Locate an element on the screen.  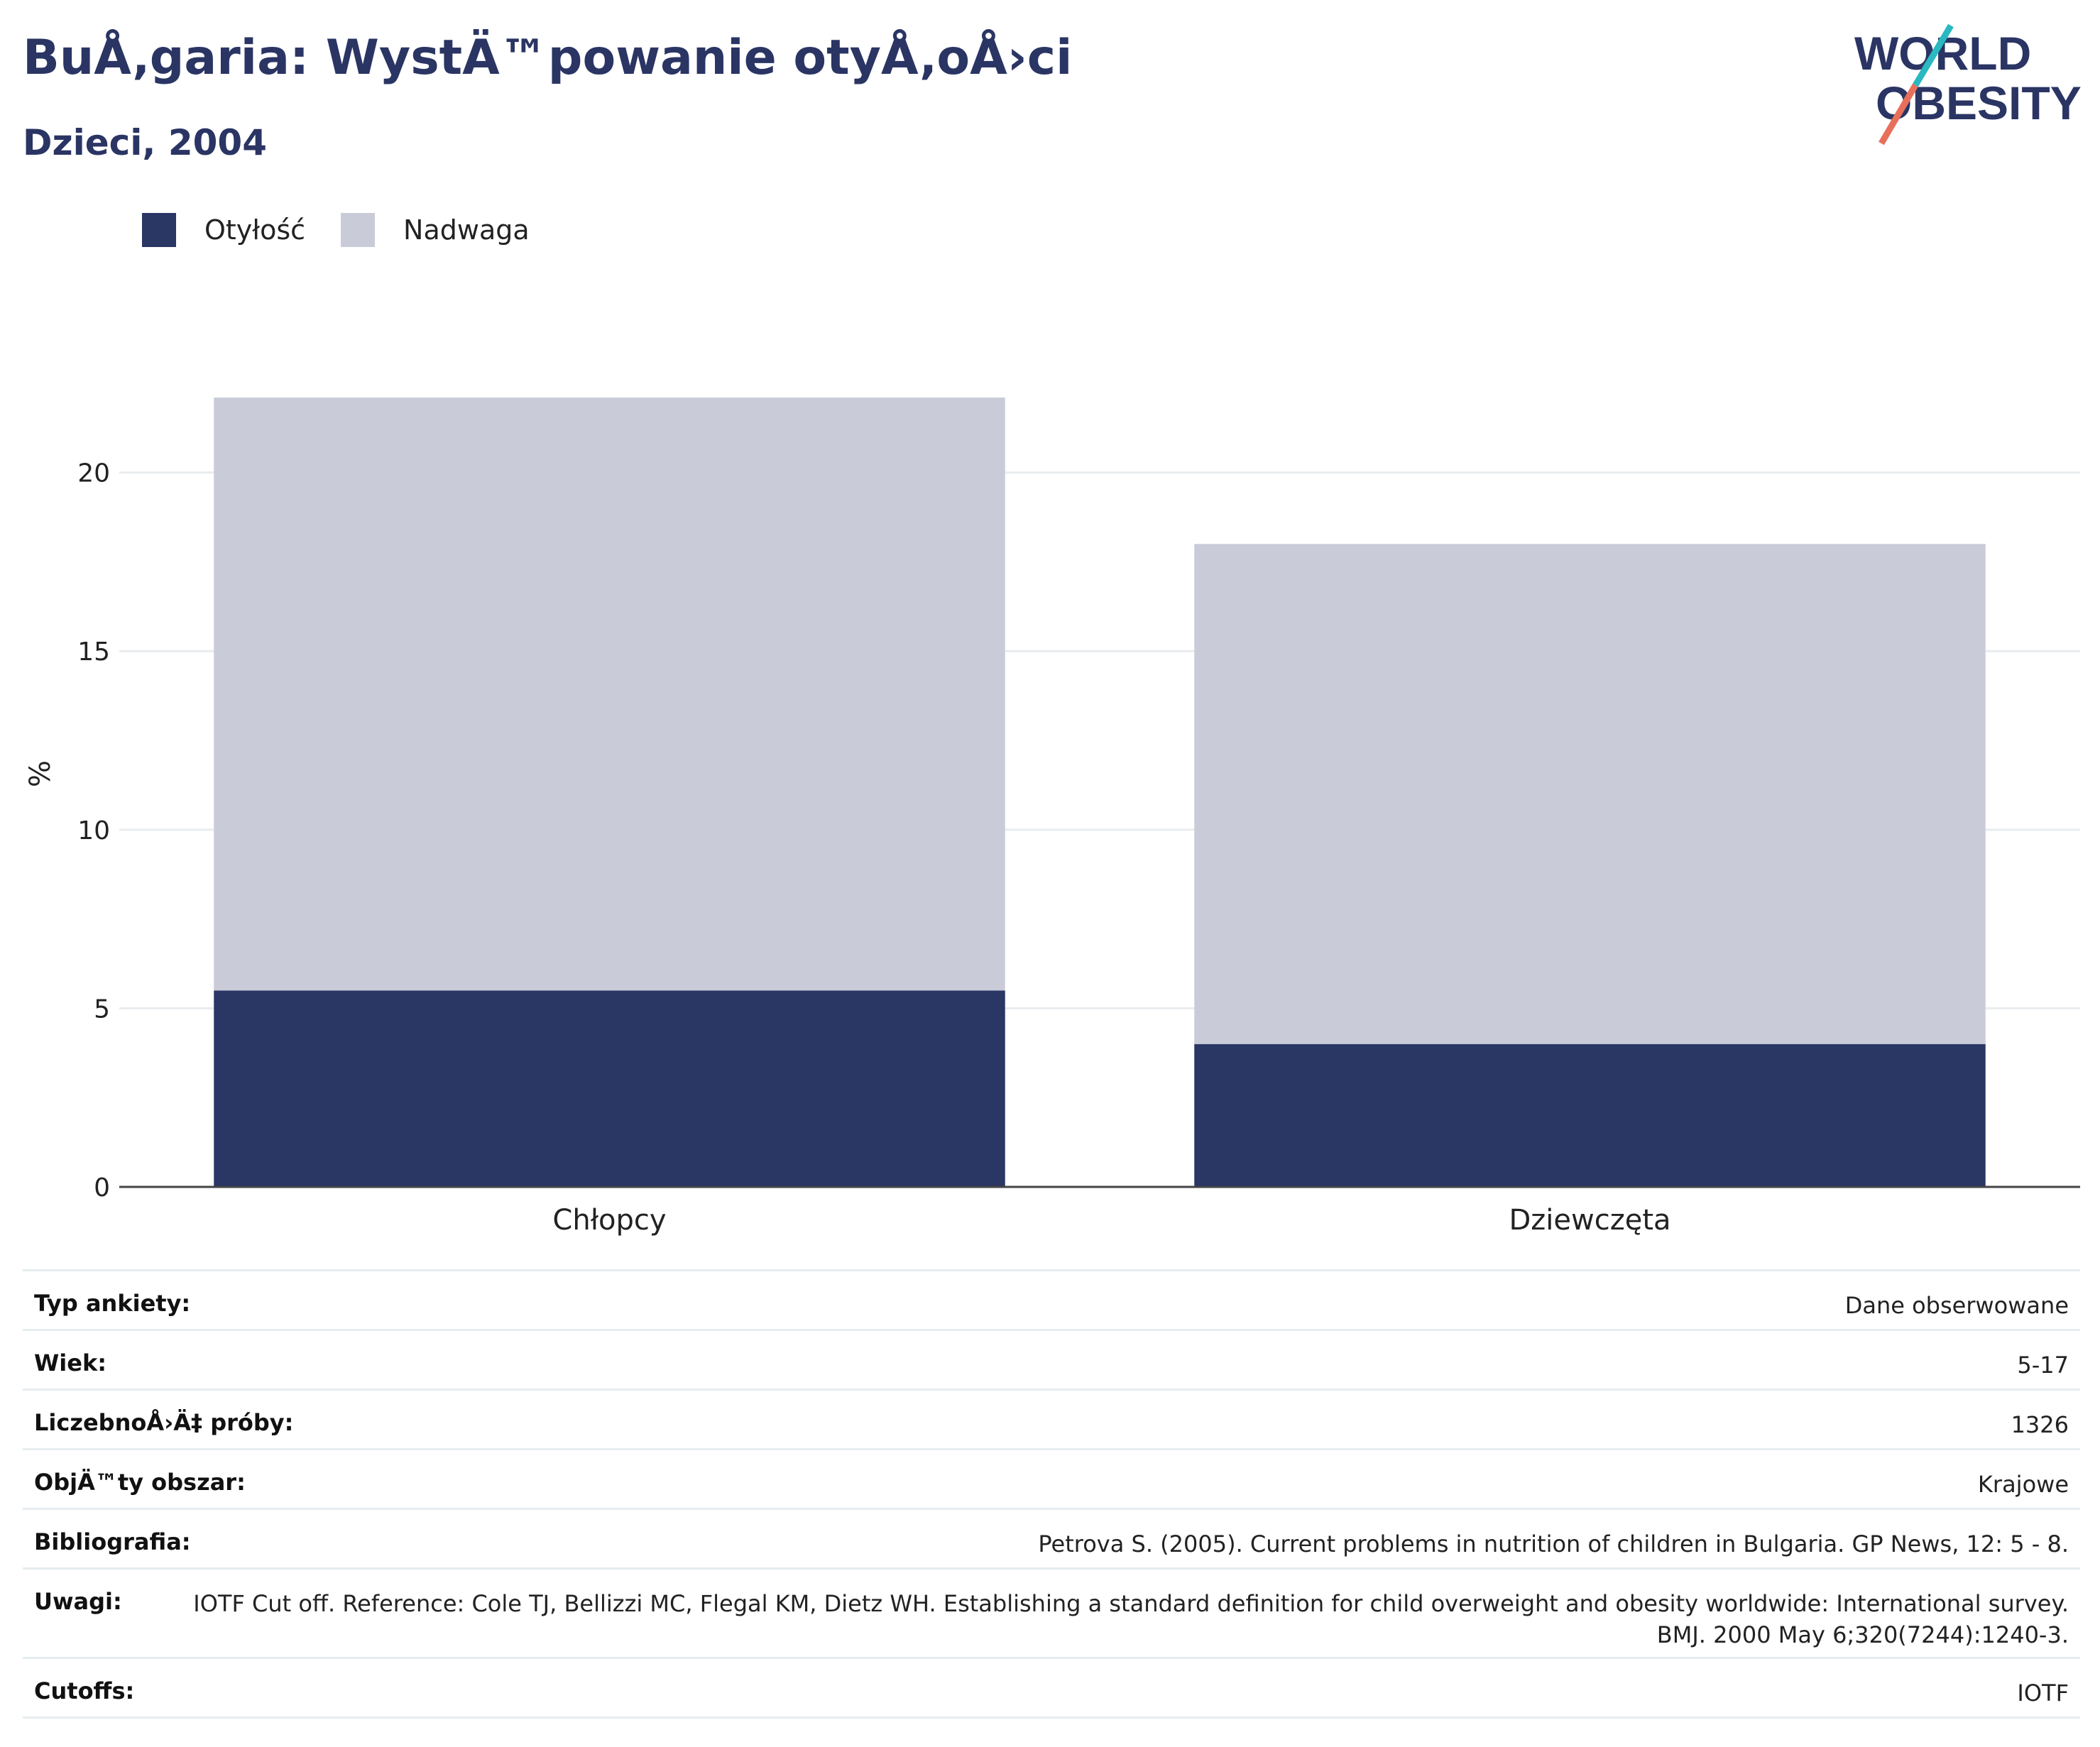
info-row: ObjÄ™ty obszar: Krajowe is located at coordinates (1051, 1480).